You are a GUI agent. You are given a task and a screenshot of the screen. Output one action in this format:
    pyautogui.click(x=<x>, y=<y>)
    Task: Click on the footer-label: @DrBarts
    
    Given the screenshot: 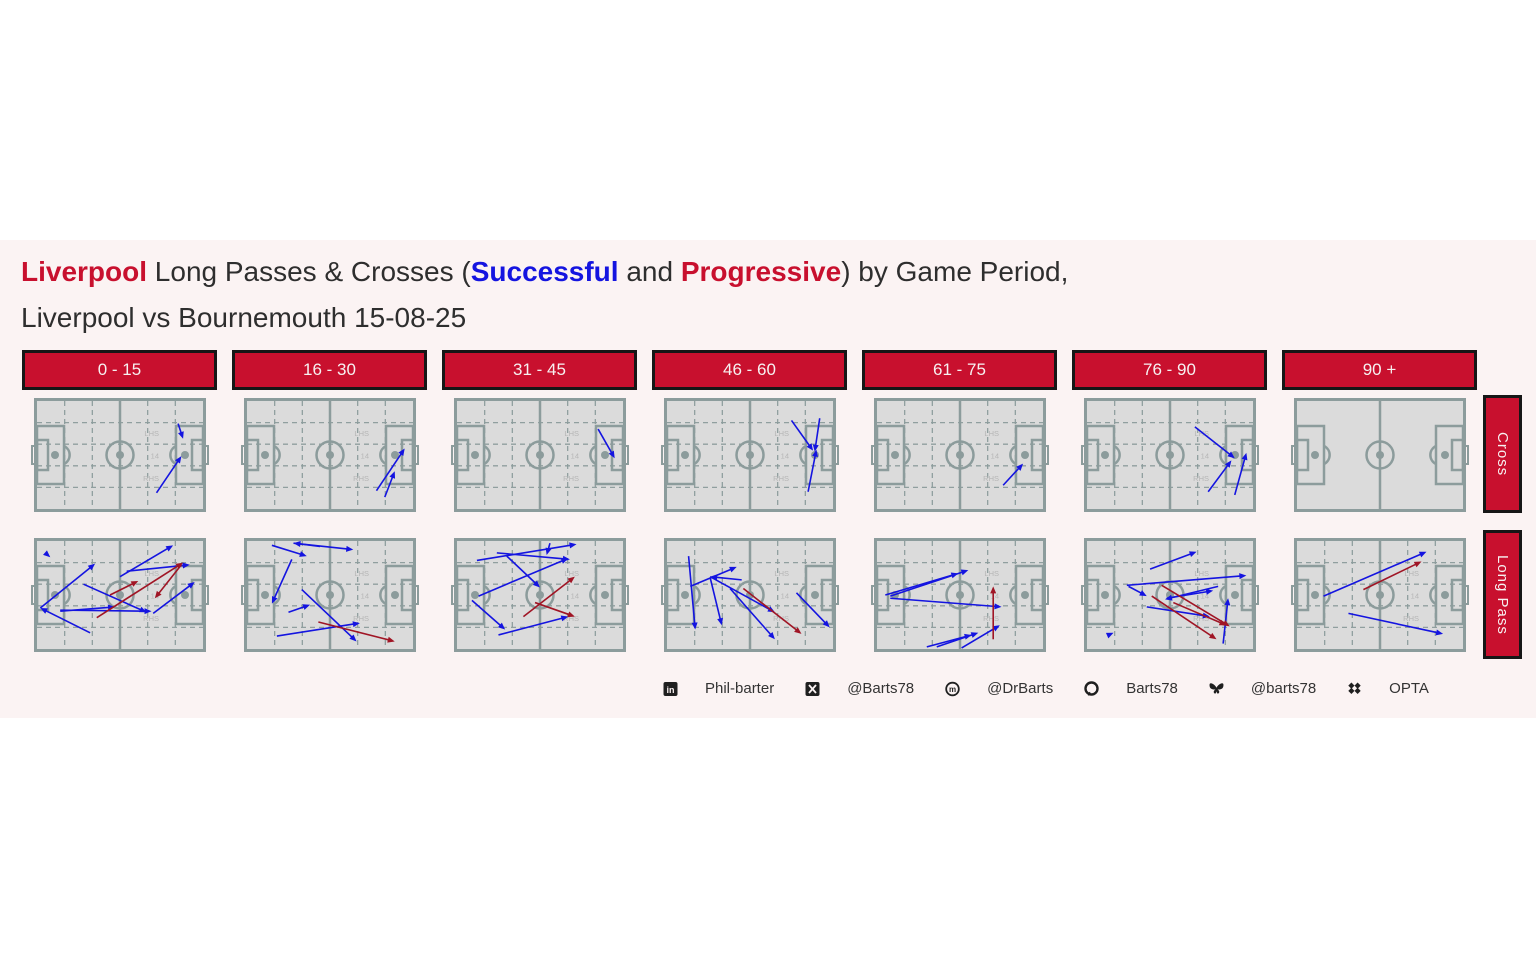 What is the action you would take?
    pyautogui.click(x=1020, y=688)
    